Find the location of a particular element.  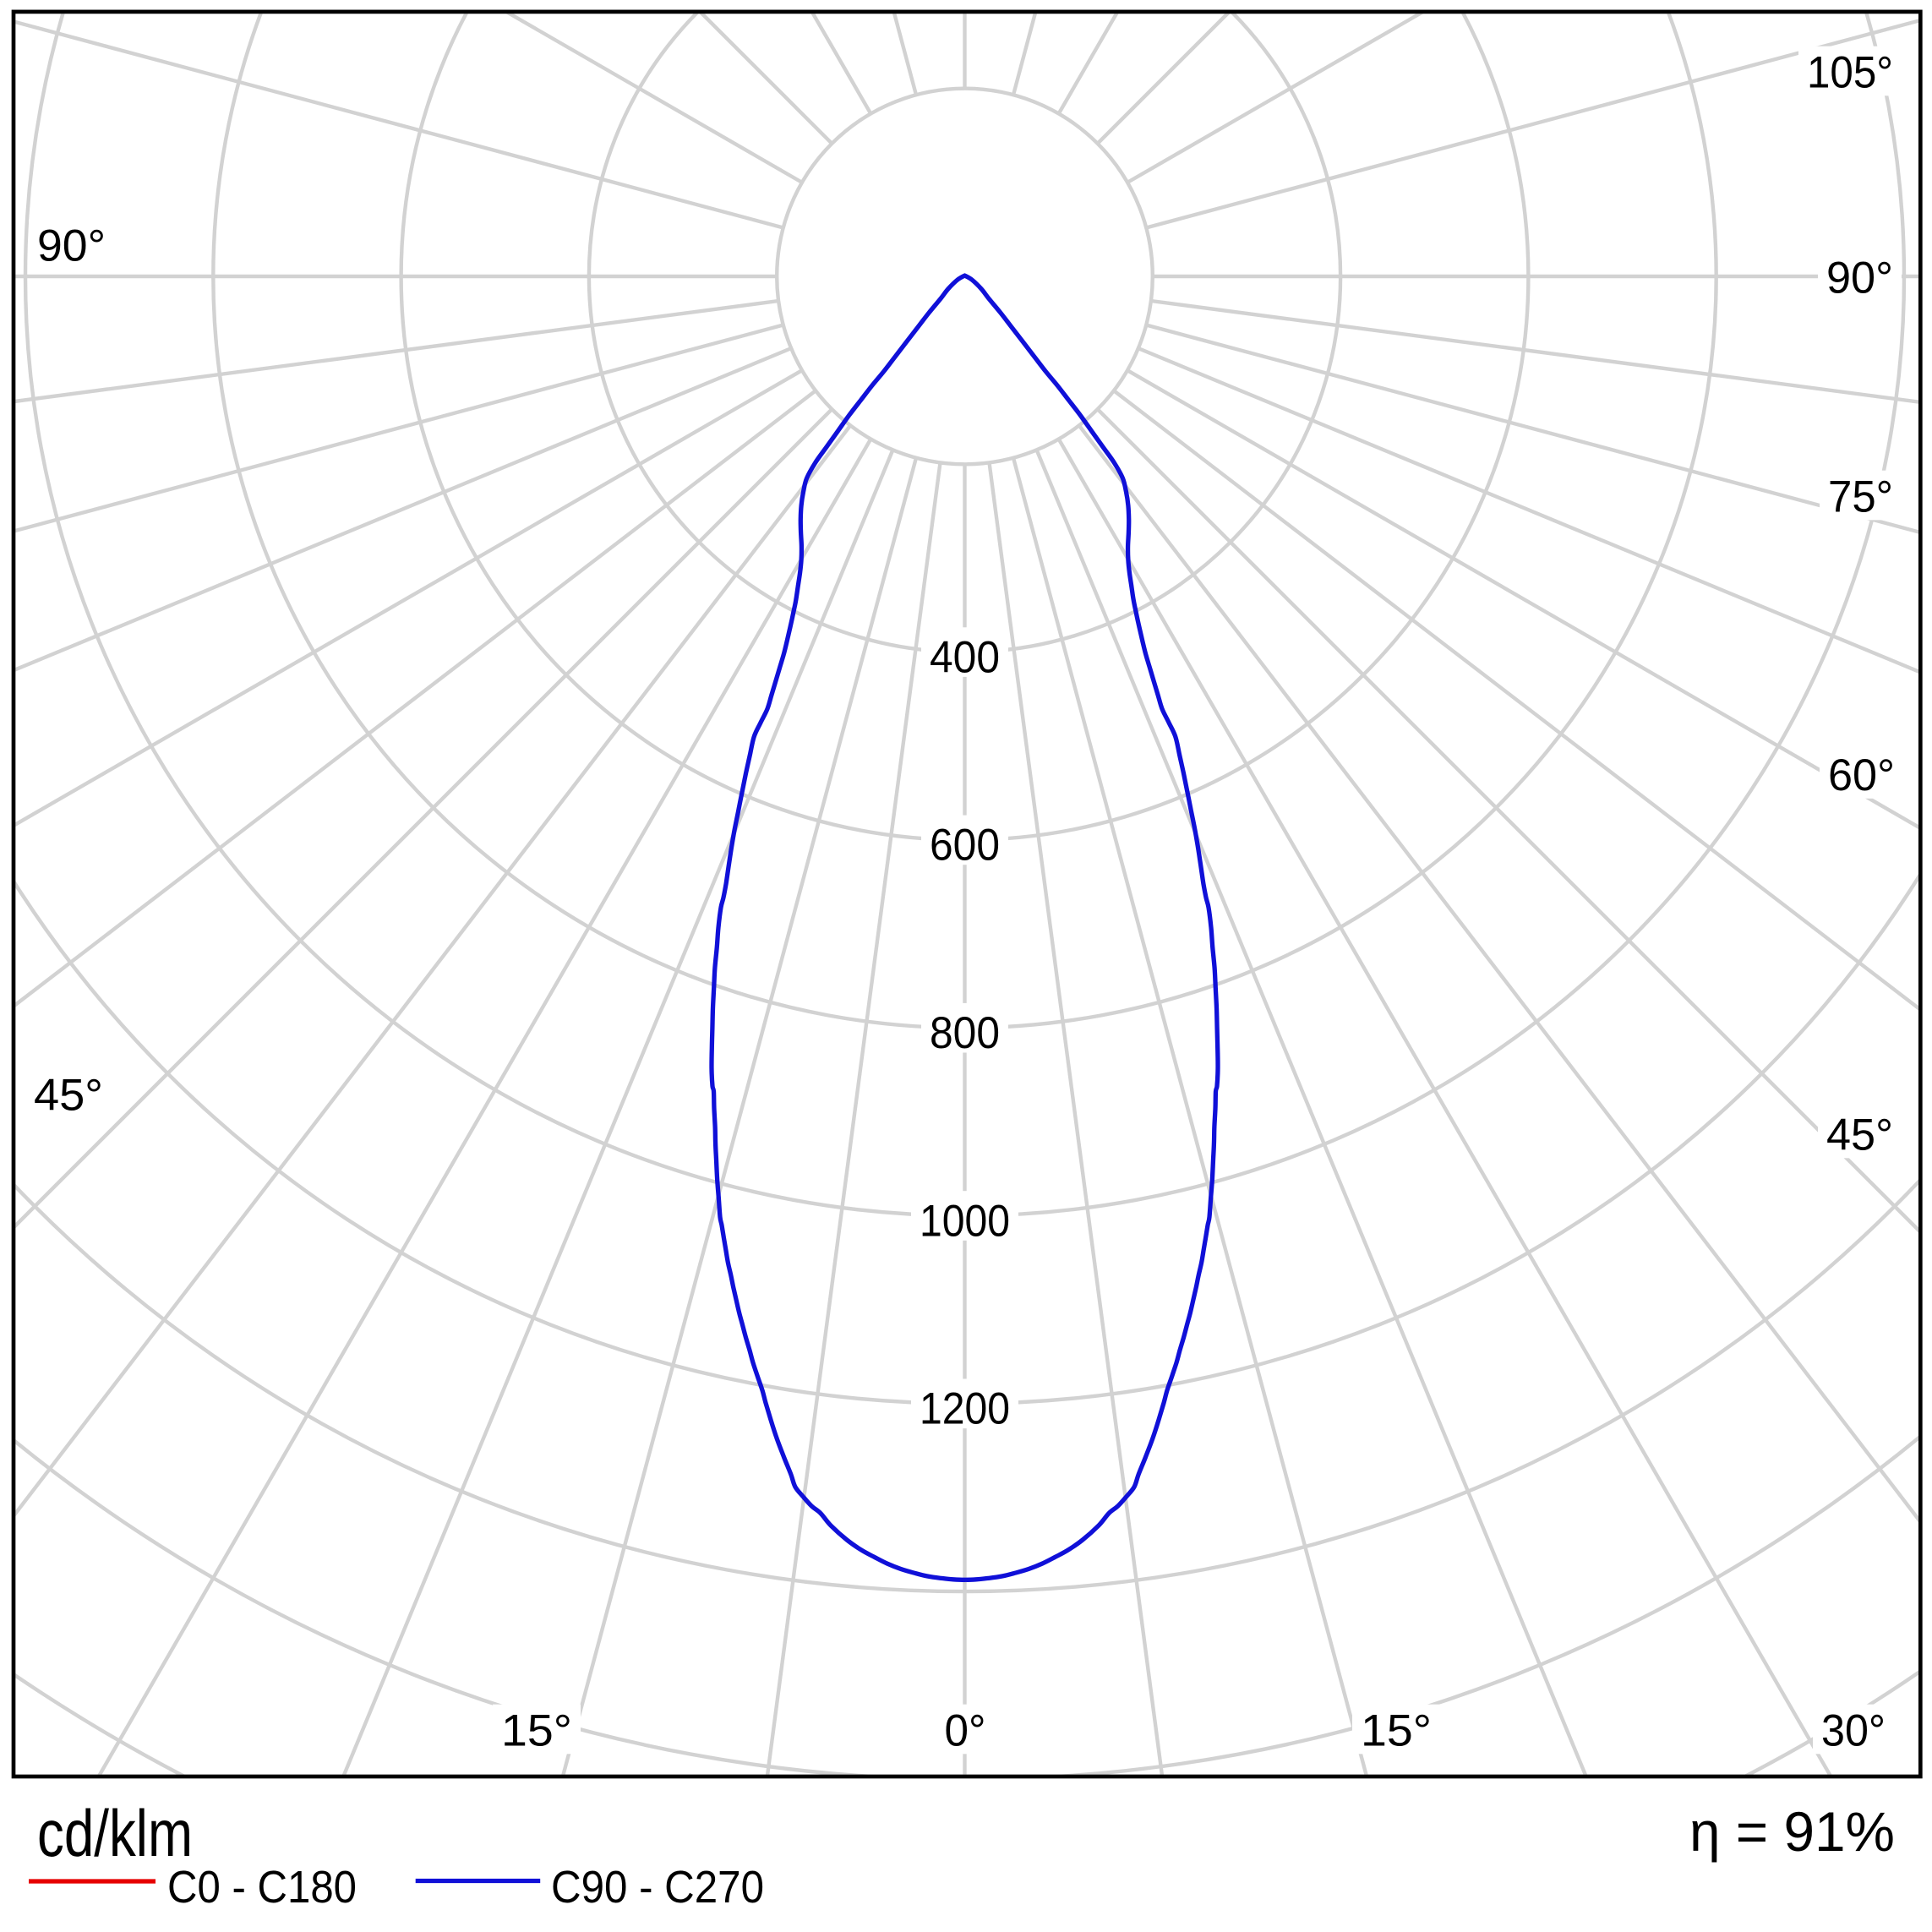

svg-text: 800 is located at coordinates (965, 1033).